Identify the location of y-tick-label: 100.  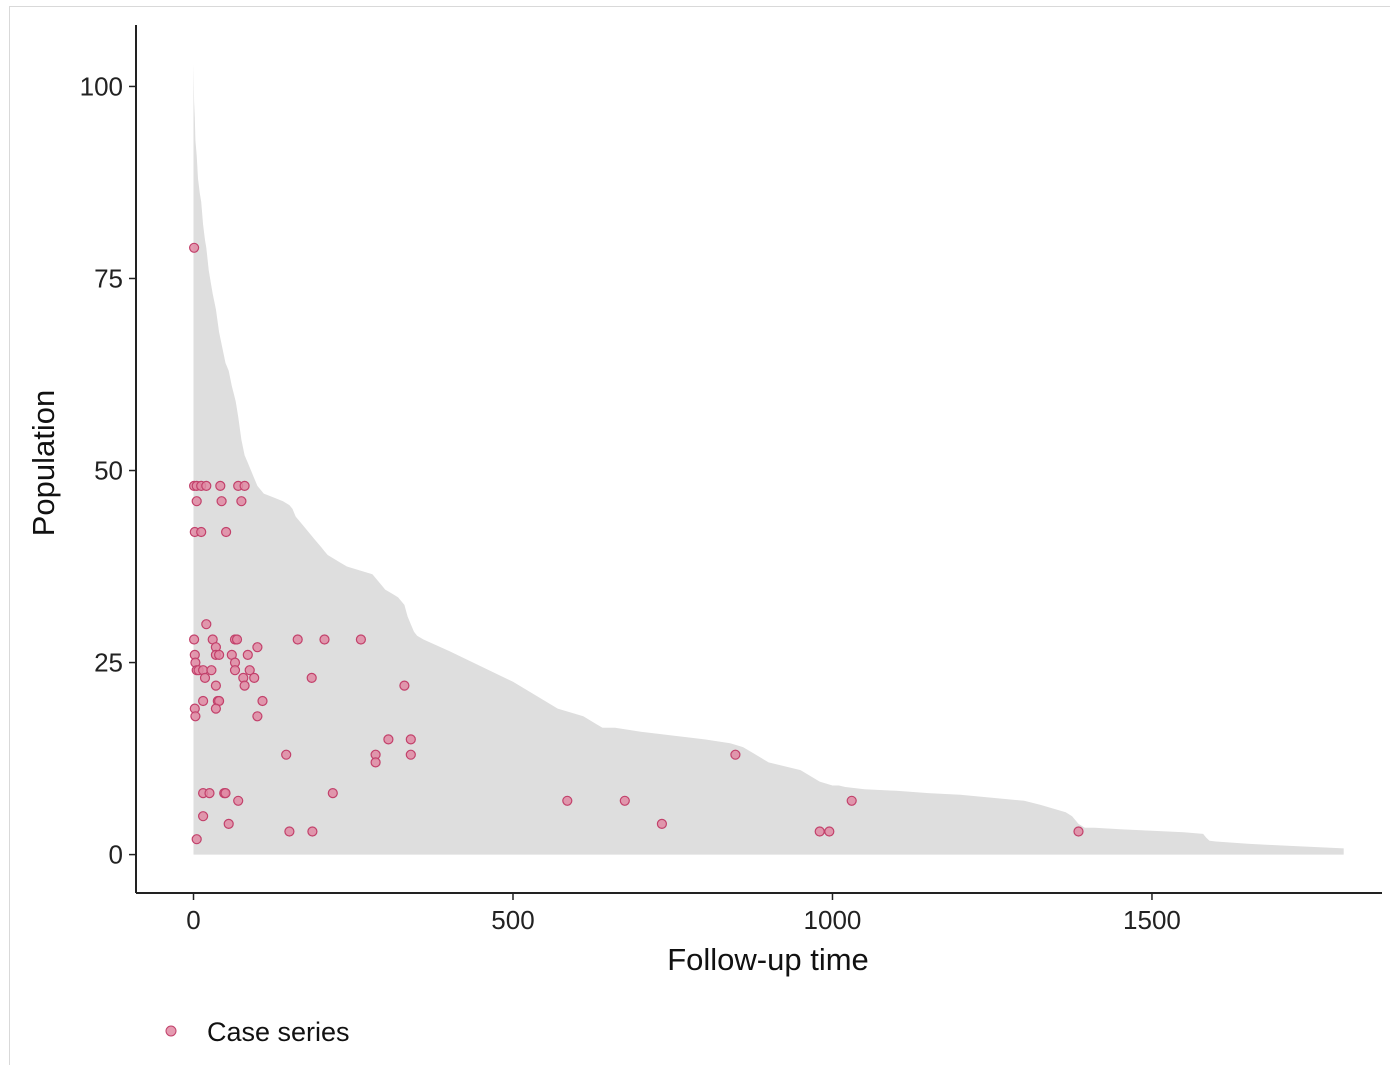
(101, 86).